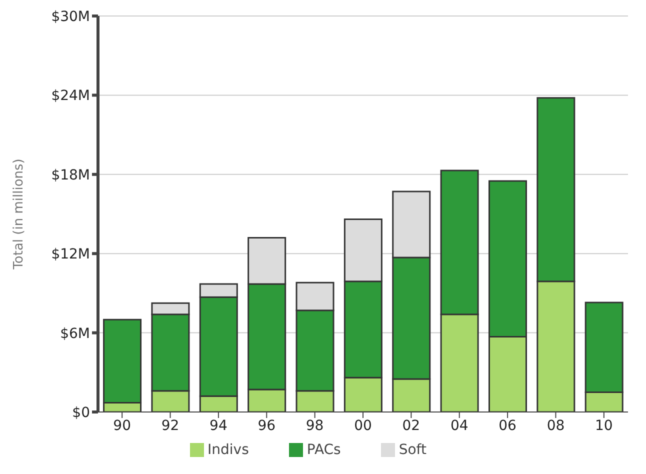 The height and width of the screenshot is (474, 646). What do you see at coordinates (75, 334) in the screenshot?
I see `y-tick-label: $6M` at bounding box center [75, 334].